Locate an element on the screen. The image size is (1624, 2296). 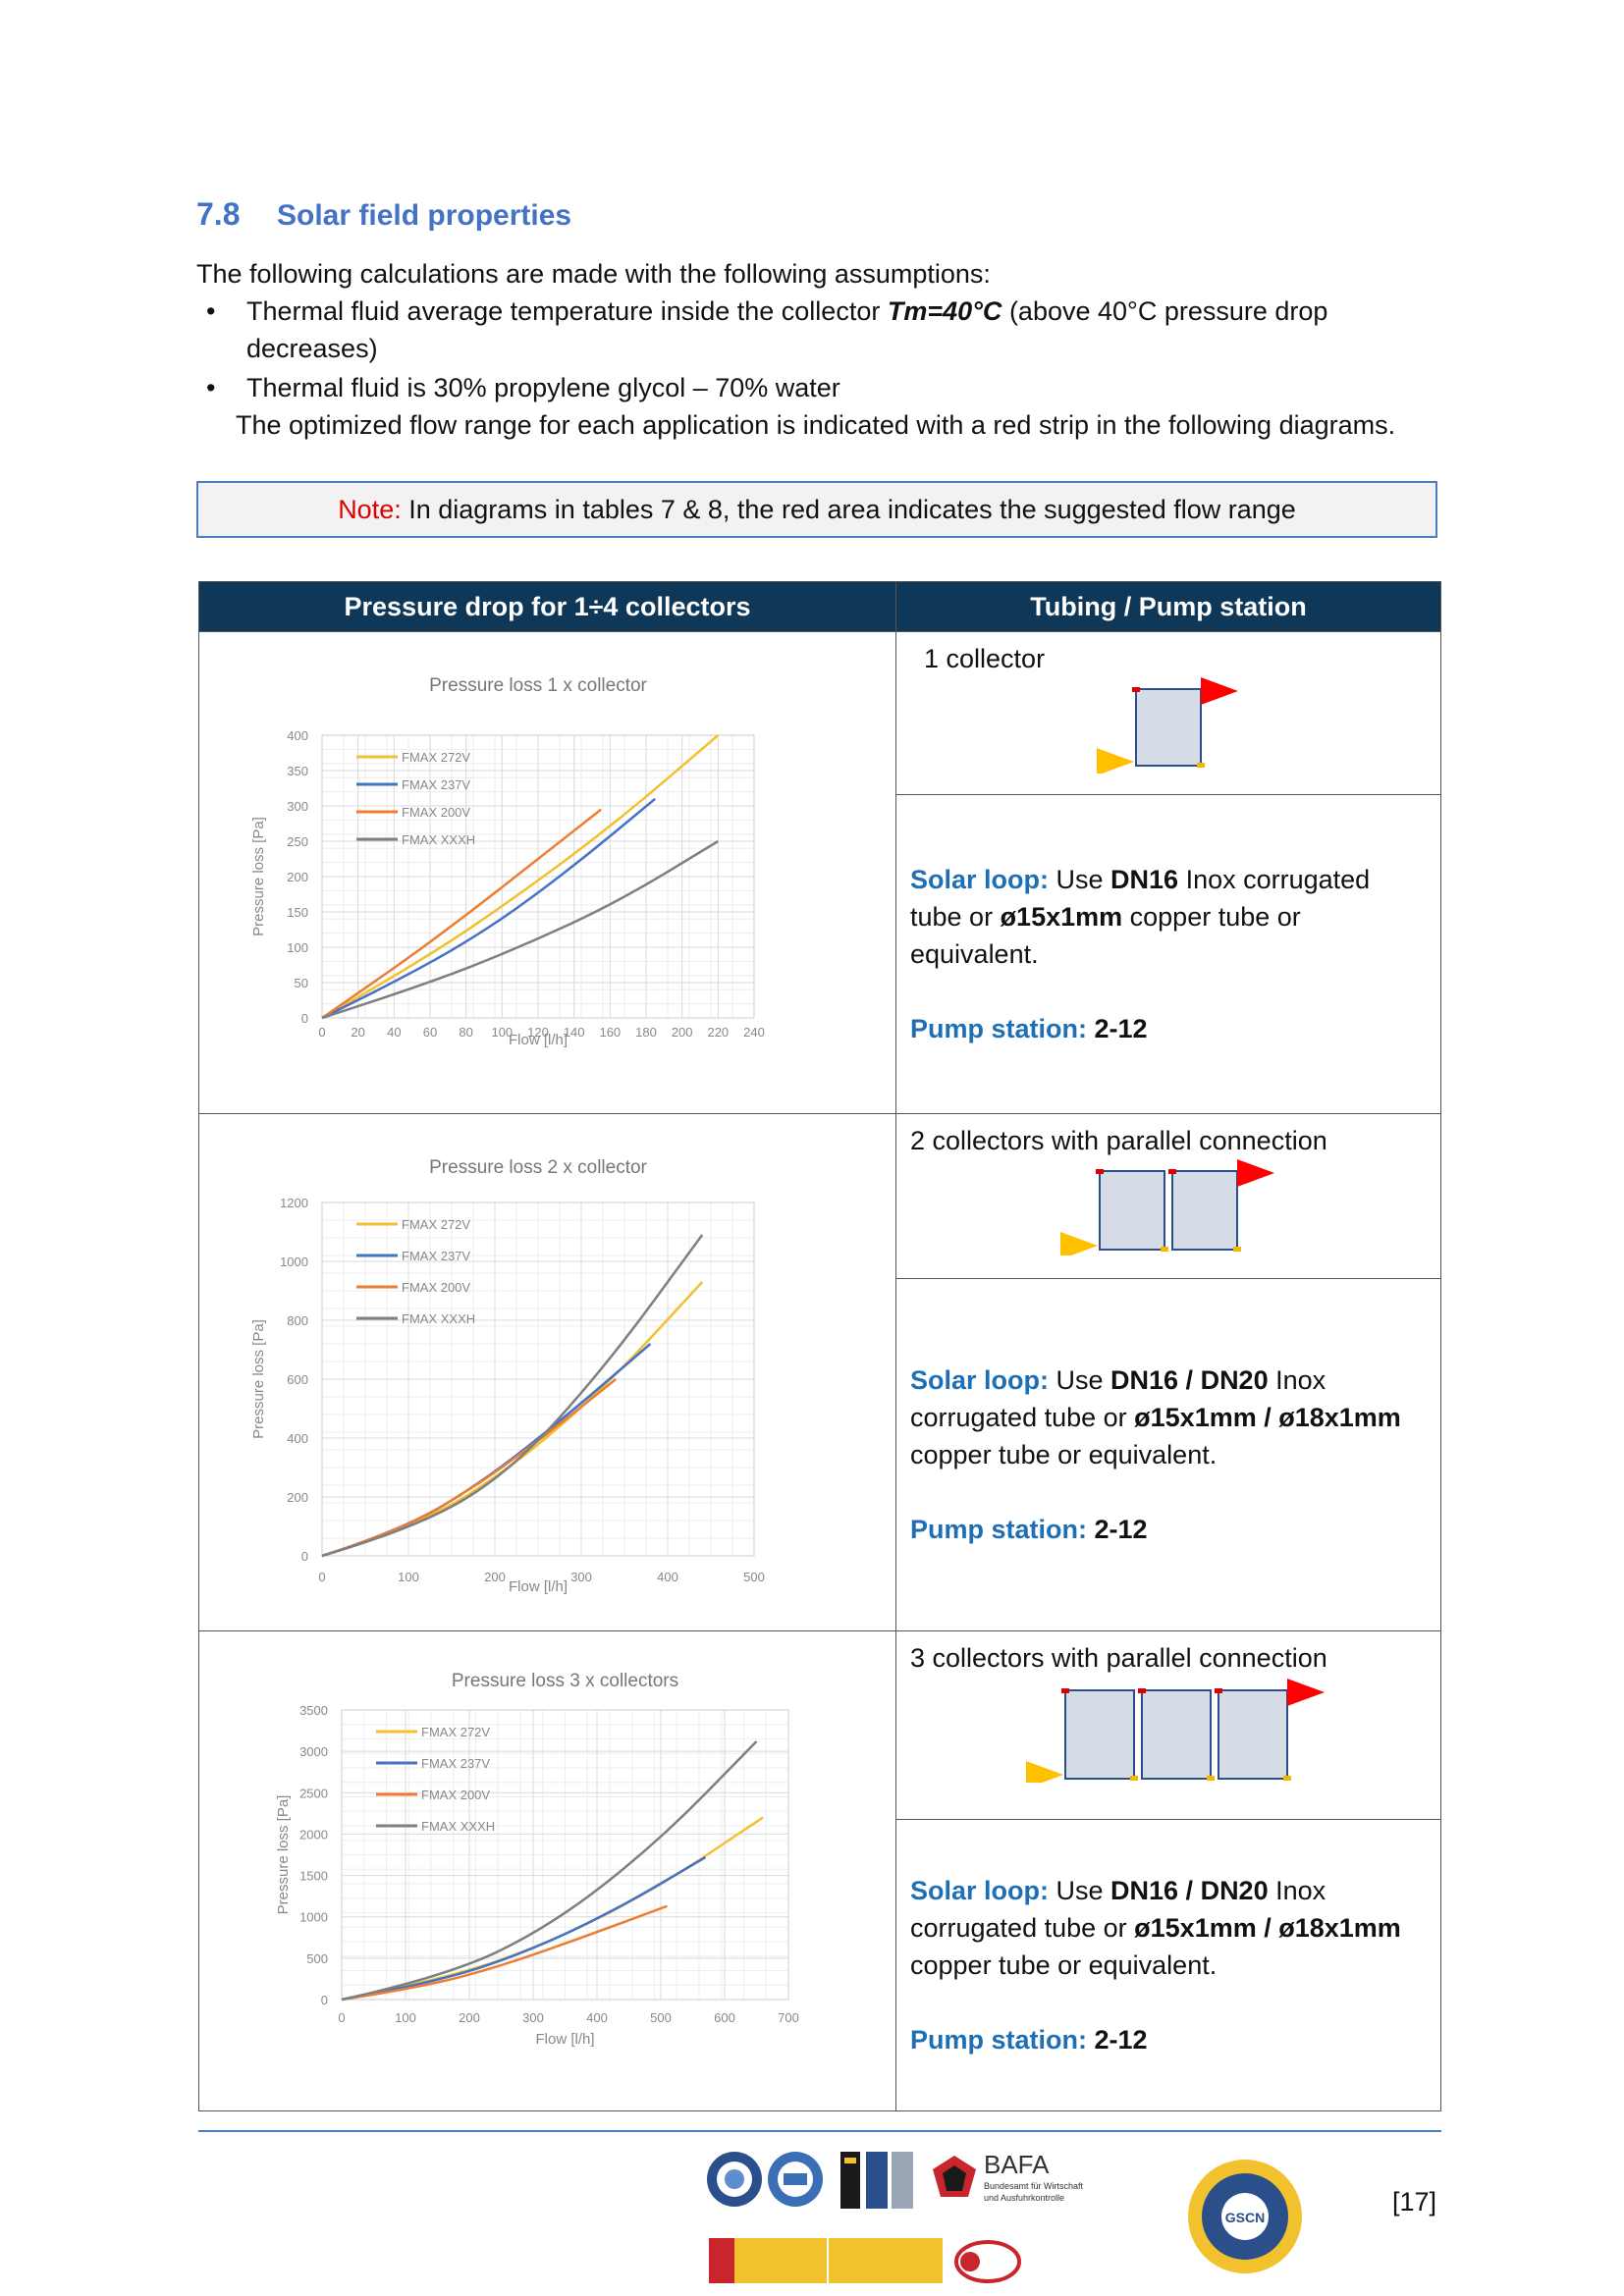
x-tick-label: 120 is located at coordinates (538, 1033).